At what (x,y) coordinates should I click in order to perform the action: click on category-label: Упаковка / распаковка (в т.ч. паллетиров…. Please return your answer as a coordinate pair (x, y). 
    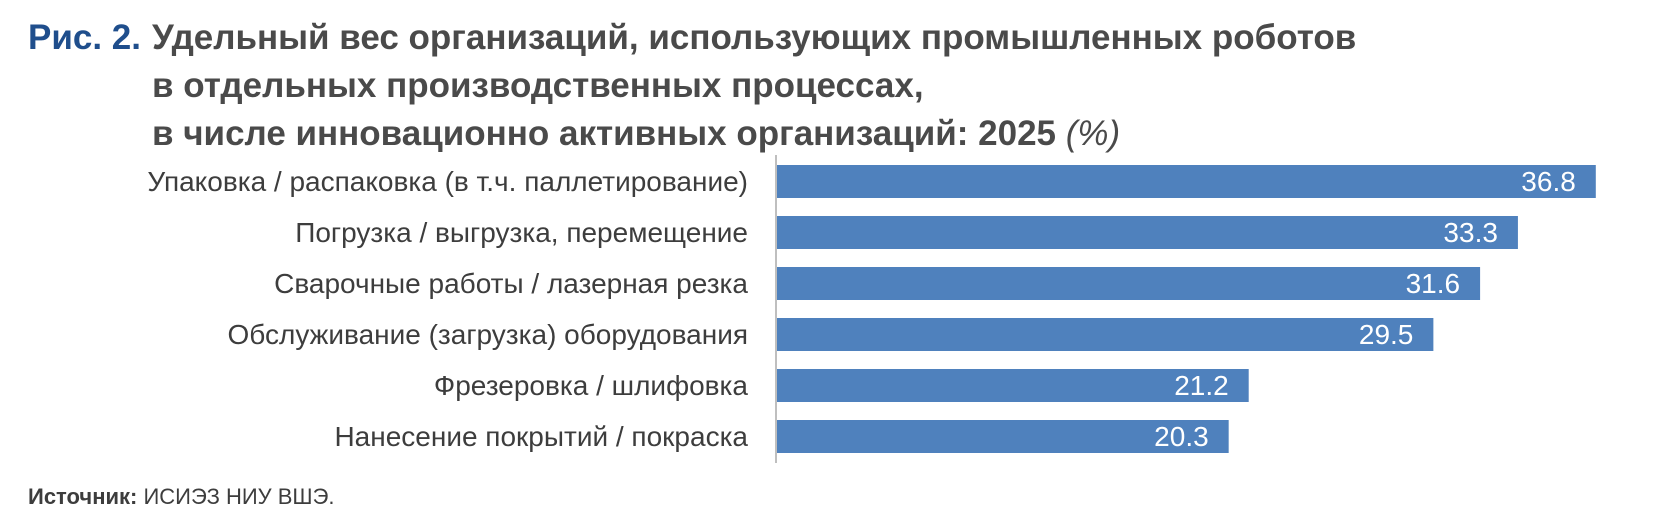
    Looking at the image, I should click on (447, 181).